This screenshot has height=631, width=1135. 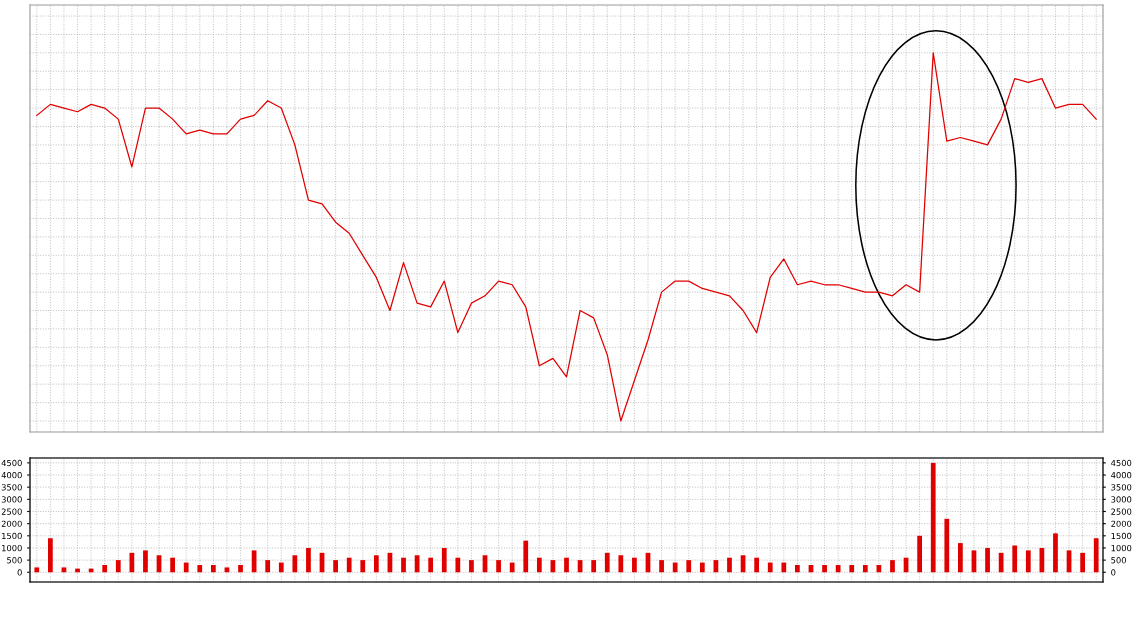 I want to click on y-tick-label: 1500, so click(x=12, y=536).